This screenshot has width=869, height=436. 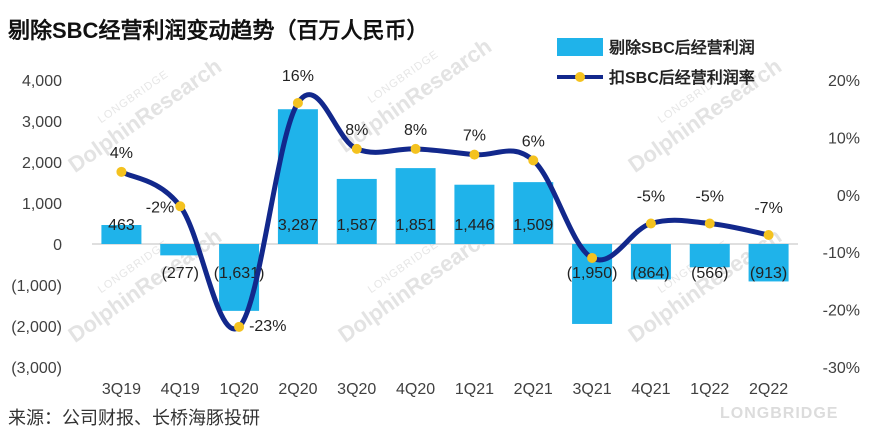 What do you see at coordinates (356, 211) in the screenshot?
I see `bar-3Q20` at bounding box center [356, 211].